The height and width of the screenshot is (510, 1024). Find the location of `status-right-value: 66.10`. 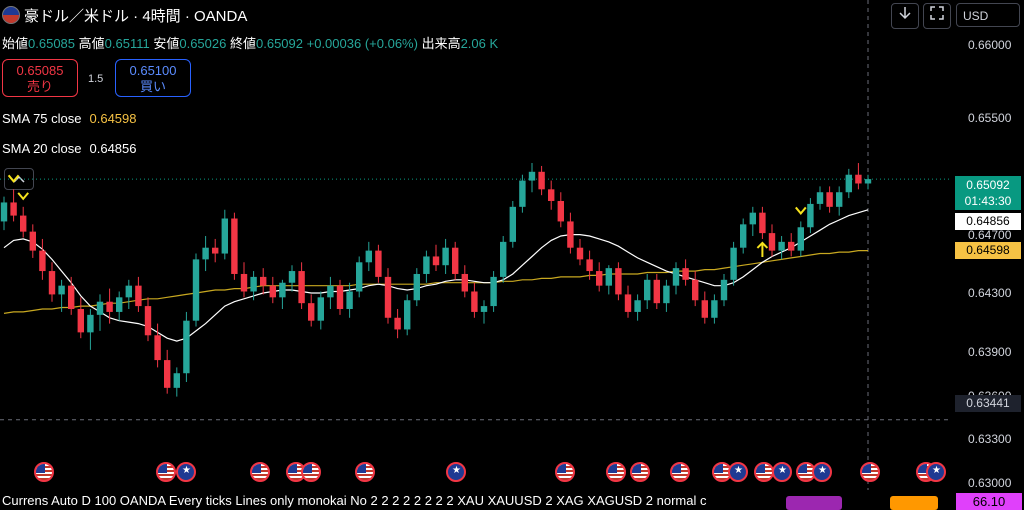

status-right-value: 66.10 is located at coordinates (989, 501).